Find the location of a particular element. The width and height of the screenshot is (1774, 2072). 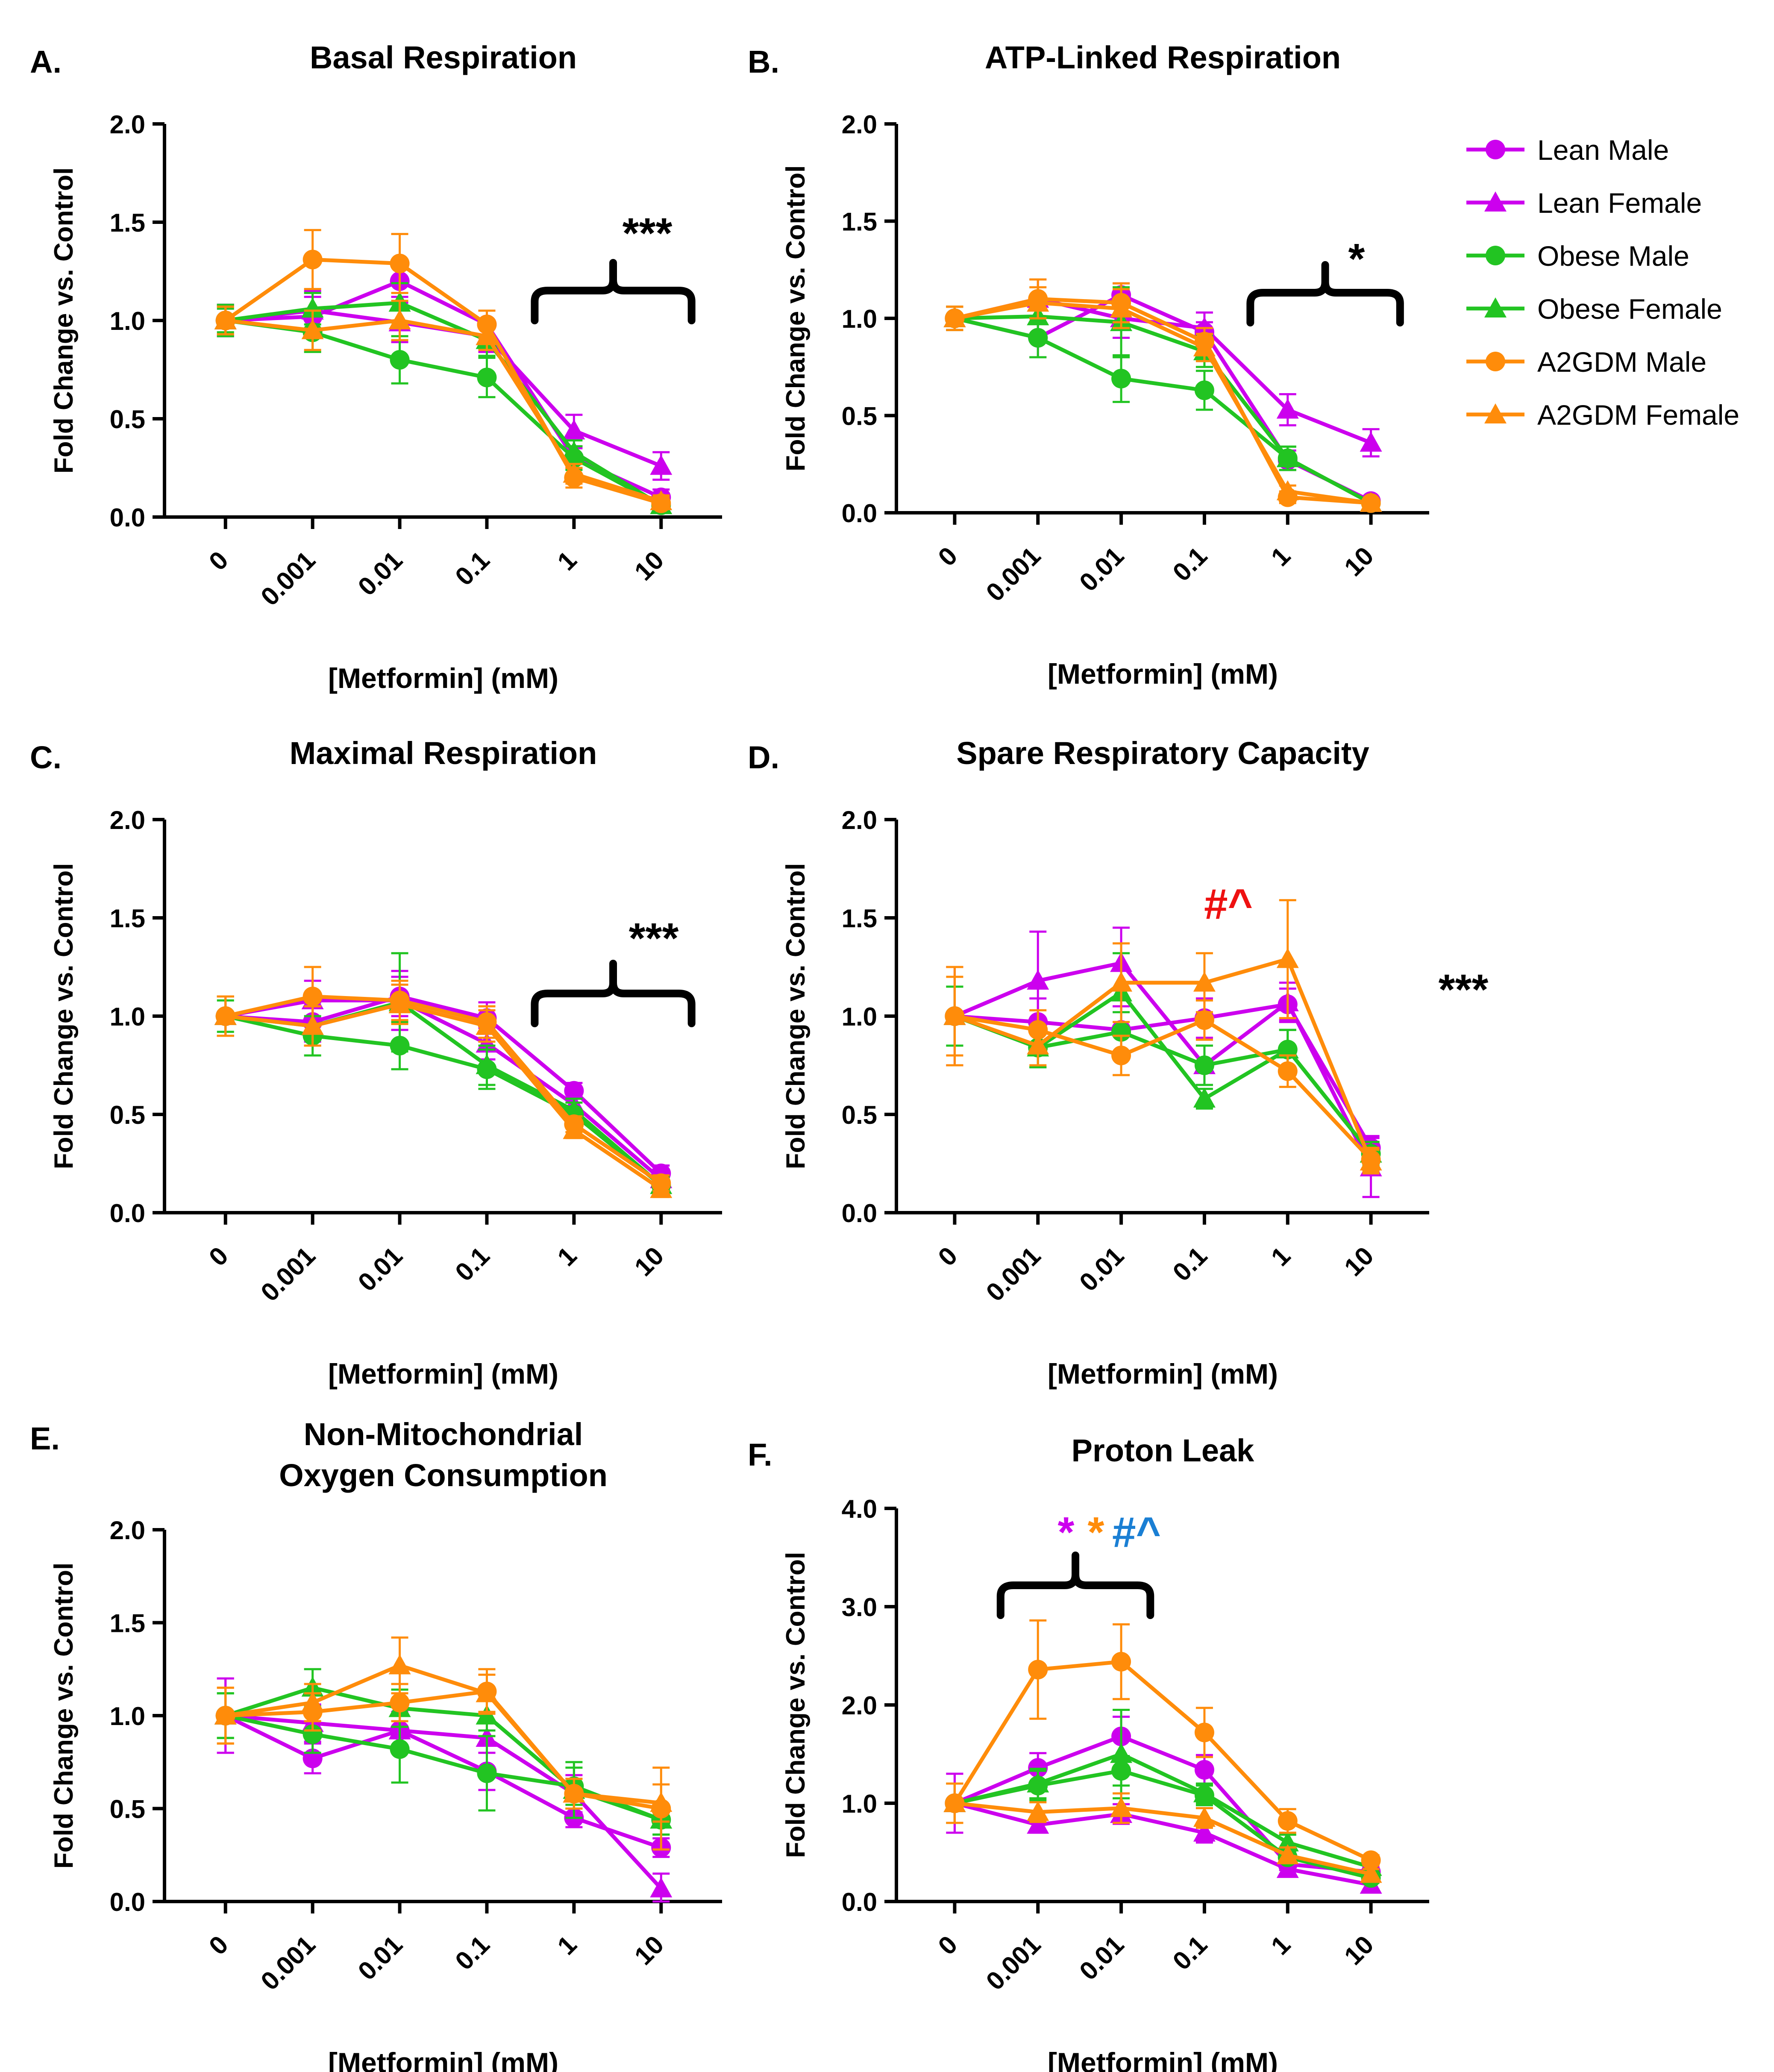

panel-label: F. is located at coordinates (760, 1454).